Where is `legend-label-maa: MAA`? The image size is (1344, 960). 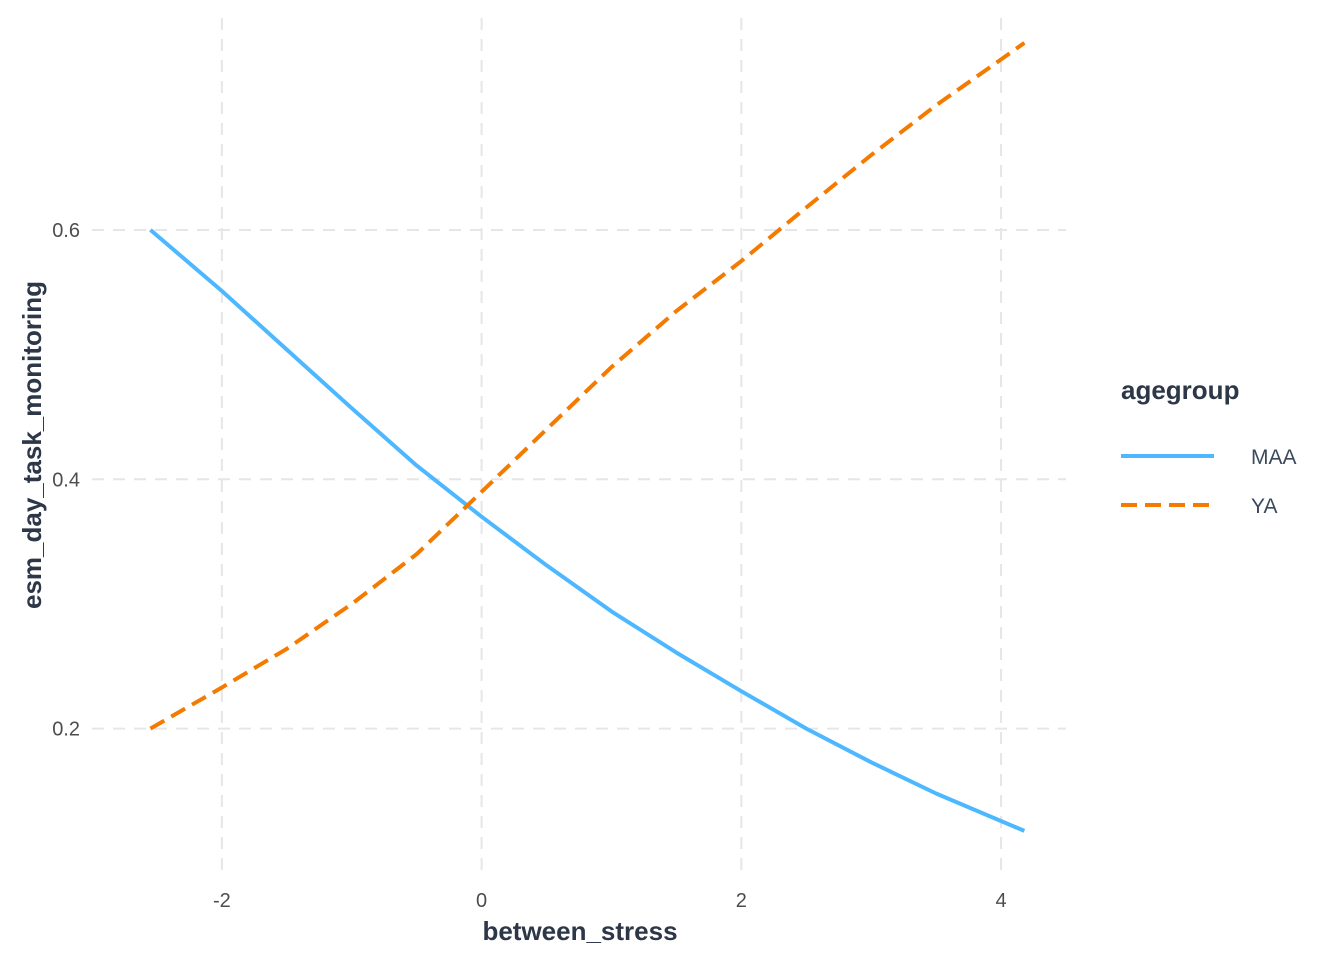
legend-label-maa: MAA is located at coordinates (1274, 457).